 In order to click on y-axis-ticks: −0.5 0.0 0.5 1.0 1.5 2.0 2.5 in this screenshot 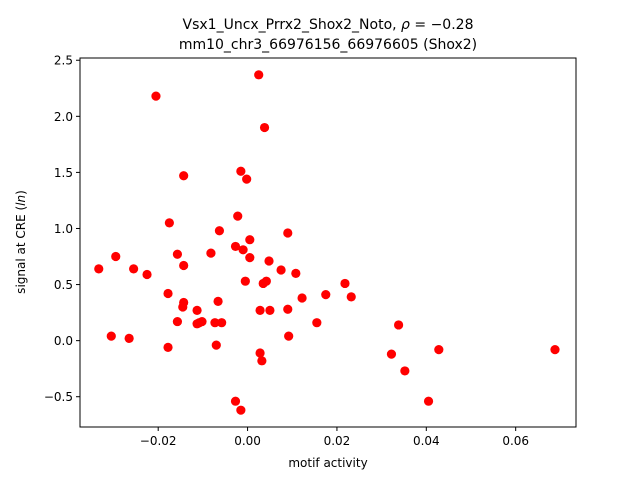, I will do `click(62, 229)`.